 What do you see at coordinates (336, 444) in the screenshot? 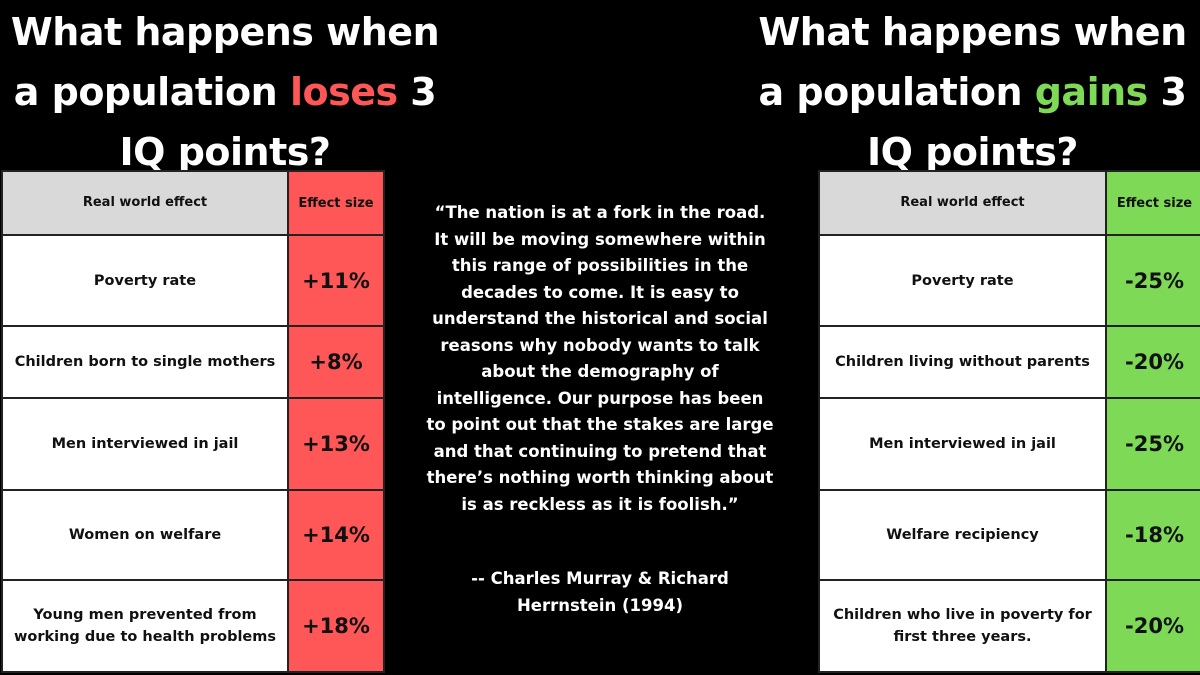
I see `effect-size: +13%` at bounding box center [336, 444].